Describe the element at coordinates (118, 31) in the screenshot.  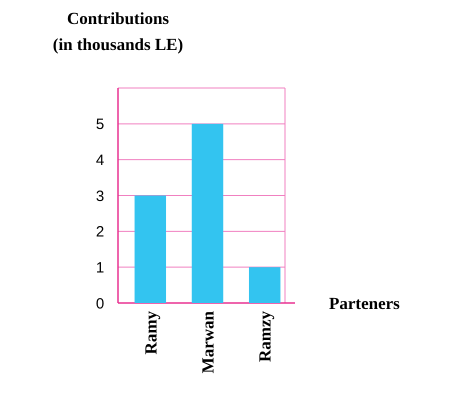
I see `y-axis-title: Contributions (in thousands LE)` at that location.